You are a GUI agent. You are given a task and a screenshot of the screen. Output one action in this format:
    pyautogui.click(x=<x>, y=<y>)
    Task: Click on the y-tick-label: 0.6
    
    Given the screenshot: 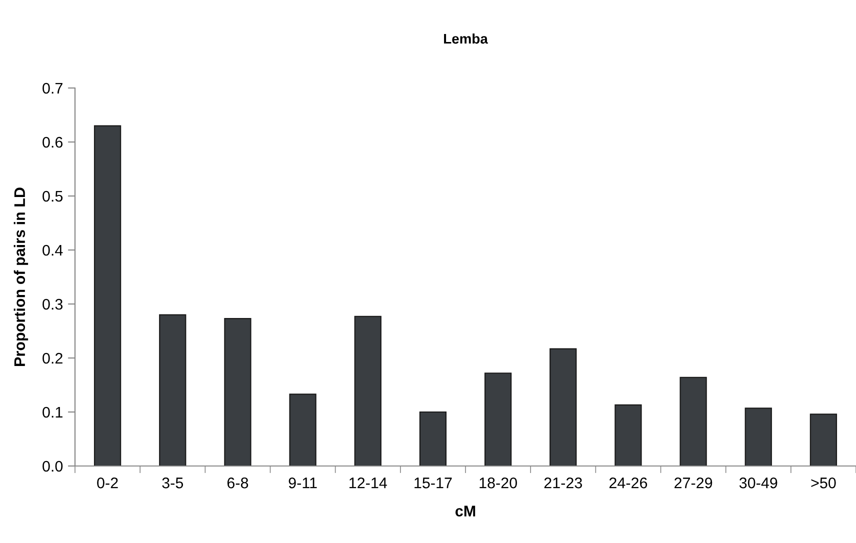 What is the action you would take?
    pyautogui.click(x=52, y=142)
    